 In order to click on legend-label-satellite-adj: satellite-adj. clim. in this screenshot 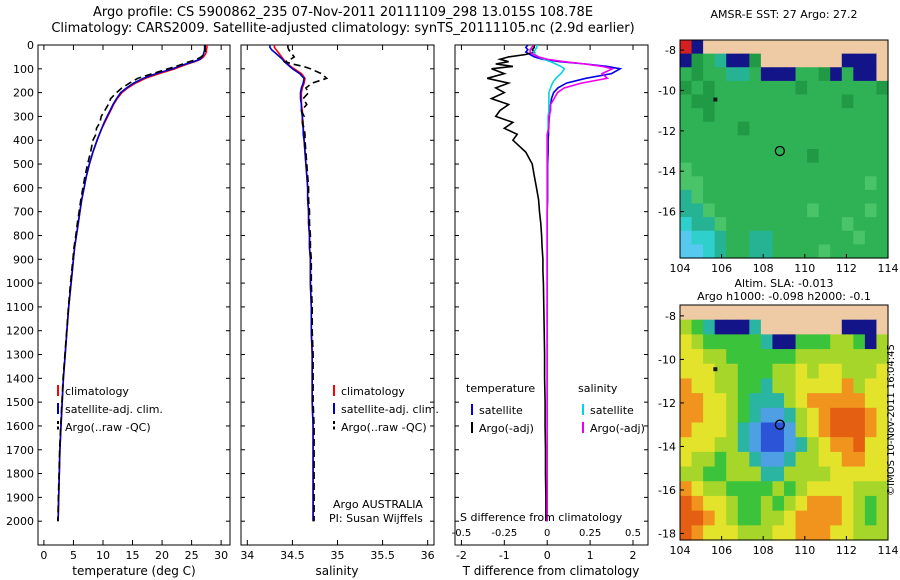, I will do `click(114, 409)`.